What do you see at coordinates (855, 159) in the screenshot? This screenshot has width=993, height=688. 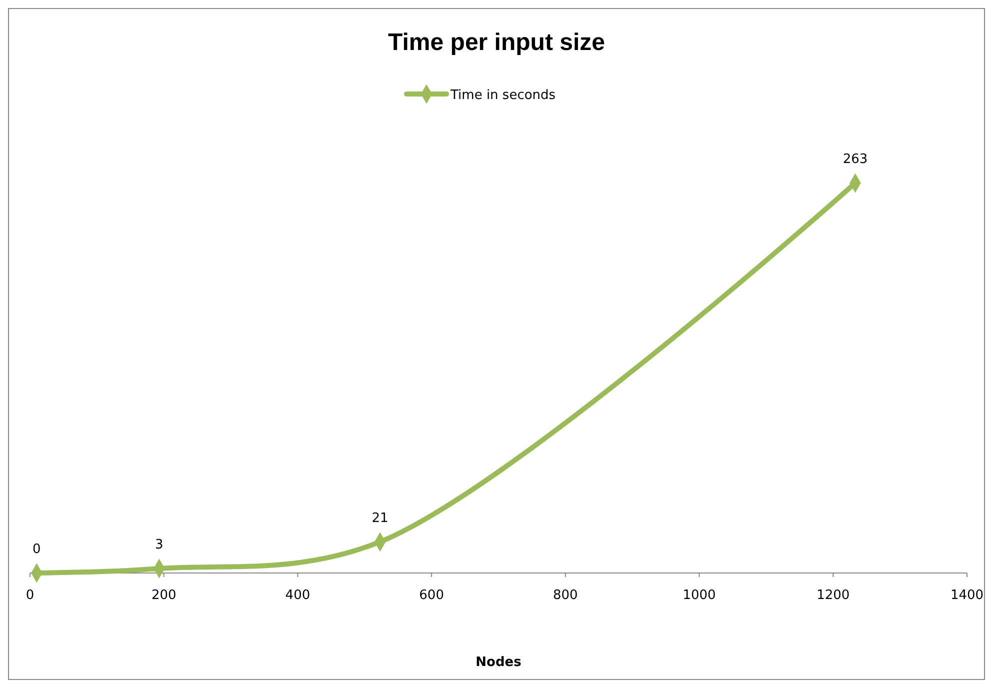 I see `data-label: 263` at bounding box center [855, 159].